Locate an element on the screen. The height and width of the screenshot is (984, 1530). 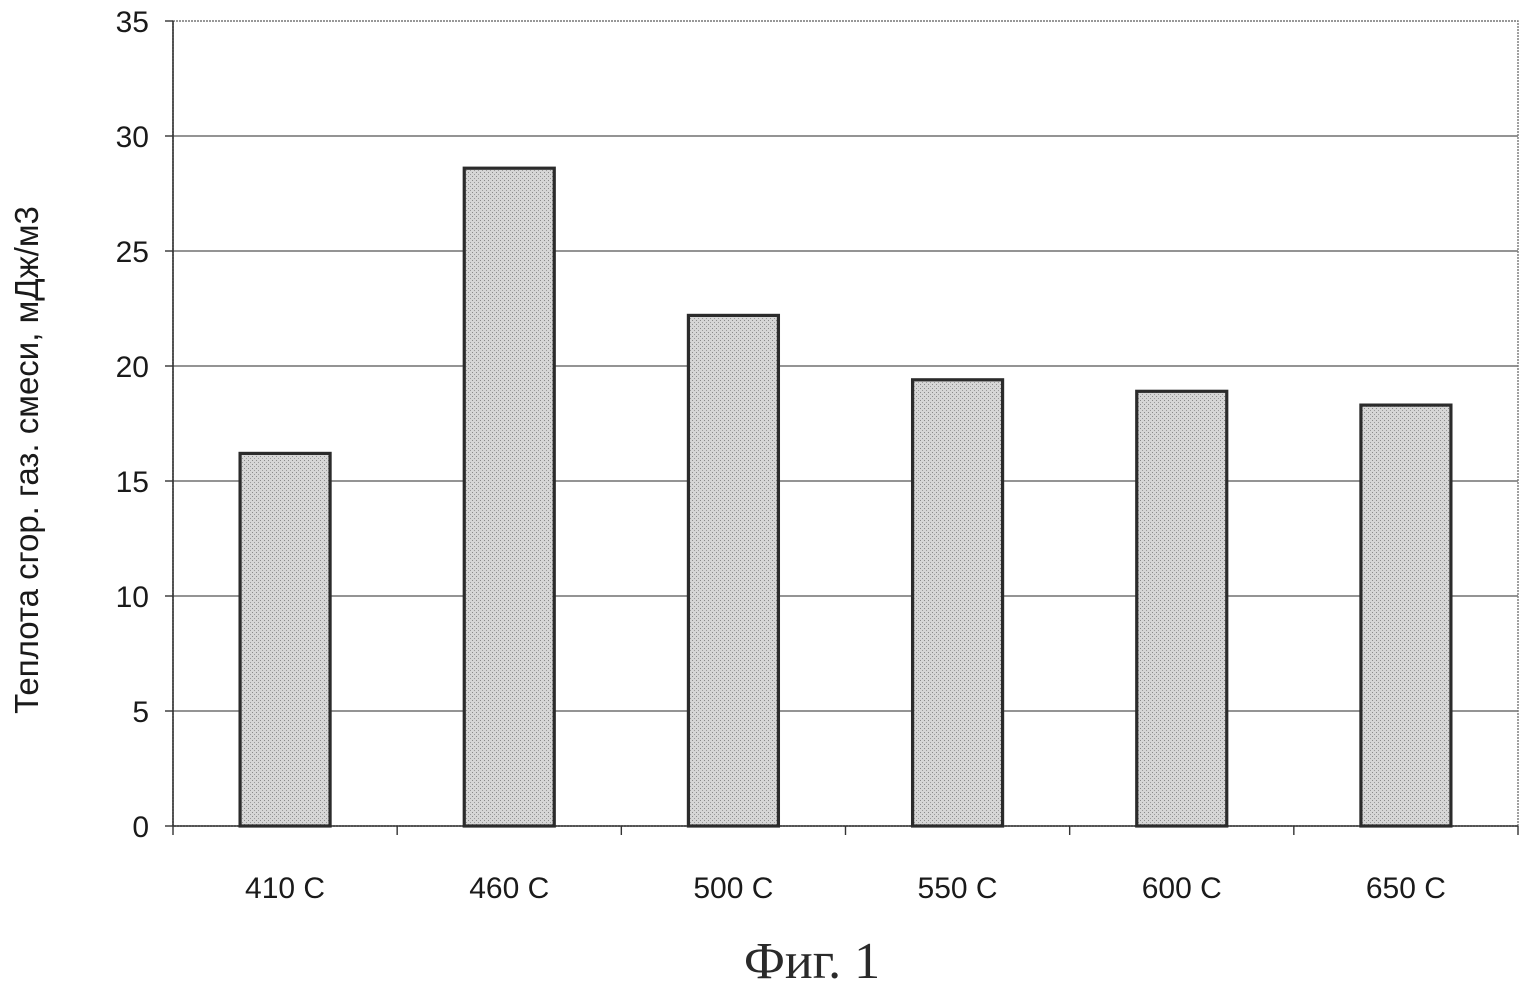
y-axis-ticks: 0 5 10 15 20 25 30 35 is located at coordinates (144, 425).